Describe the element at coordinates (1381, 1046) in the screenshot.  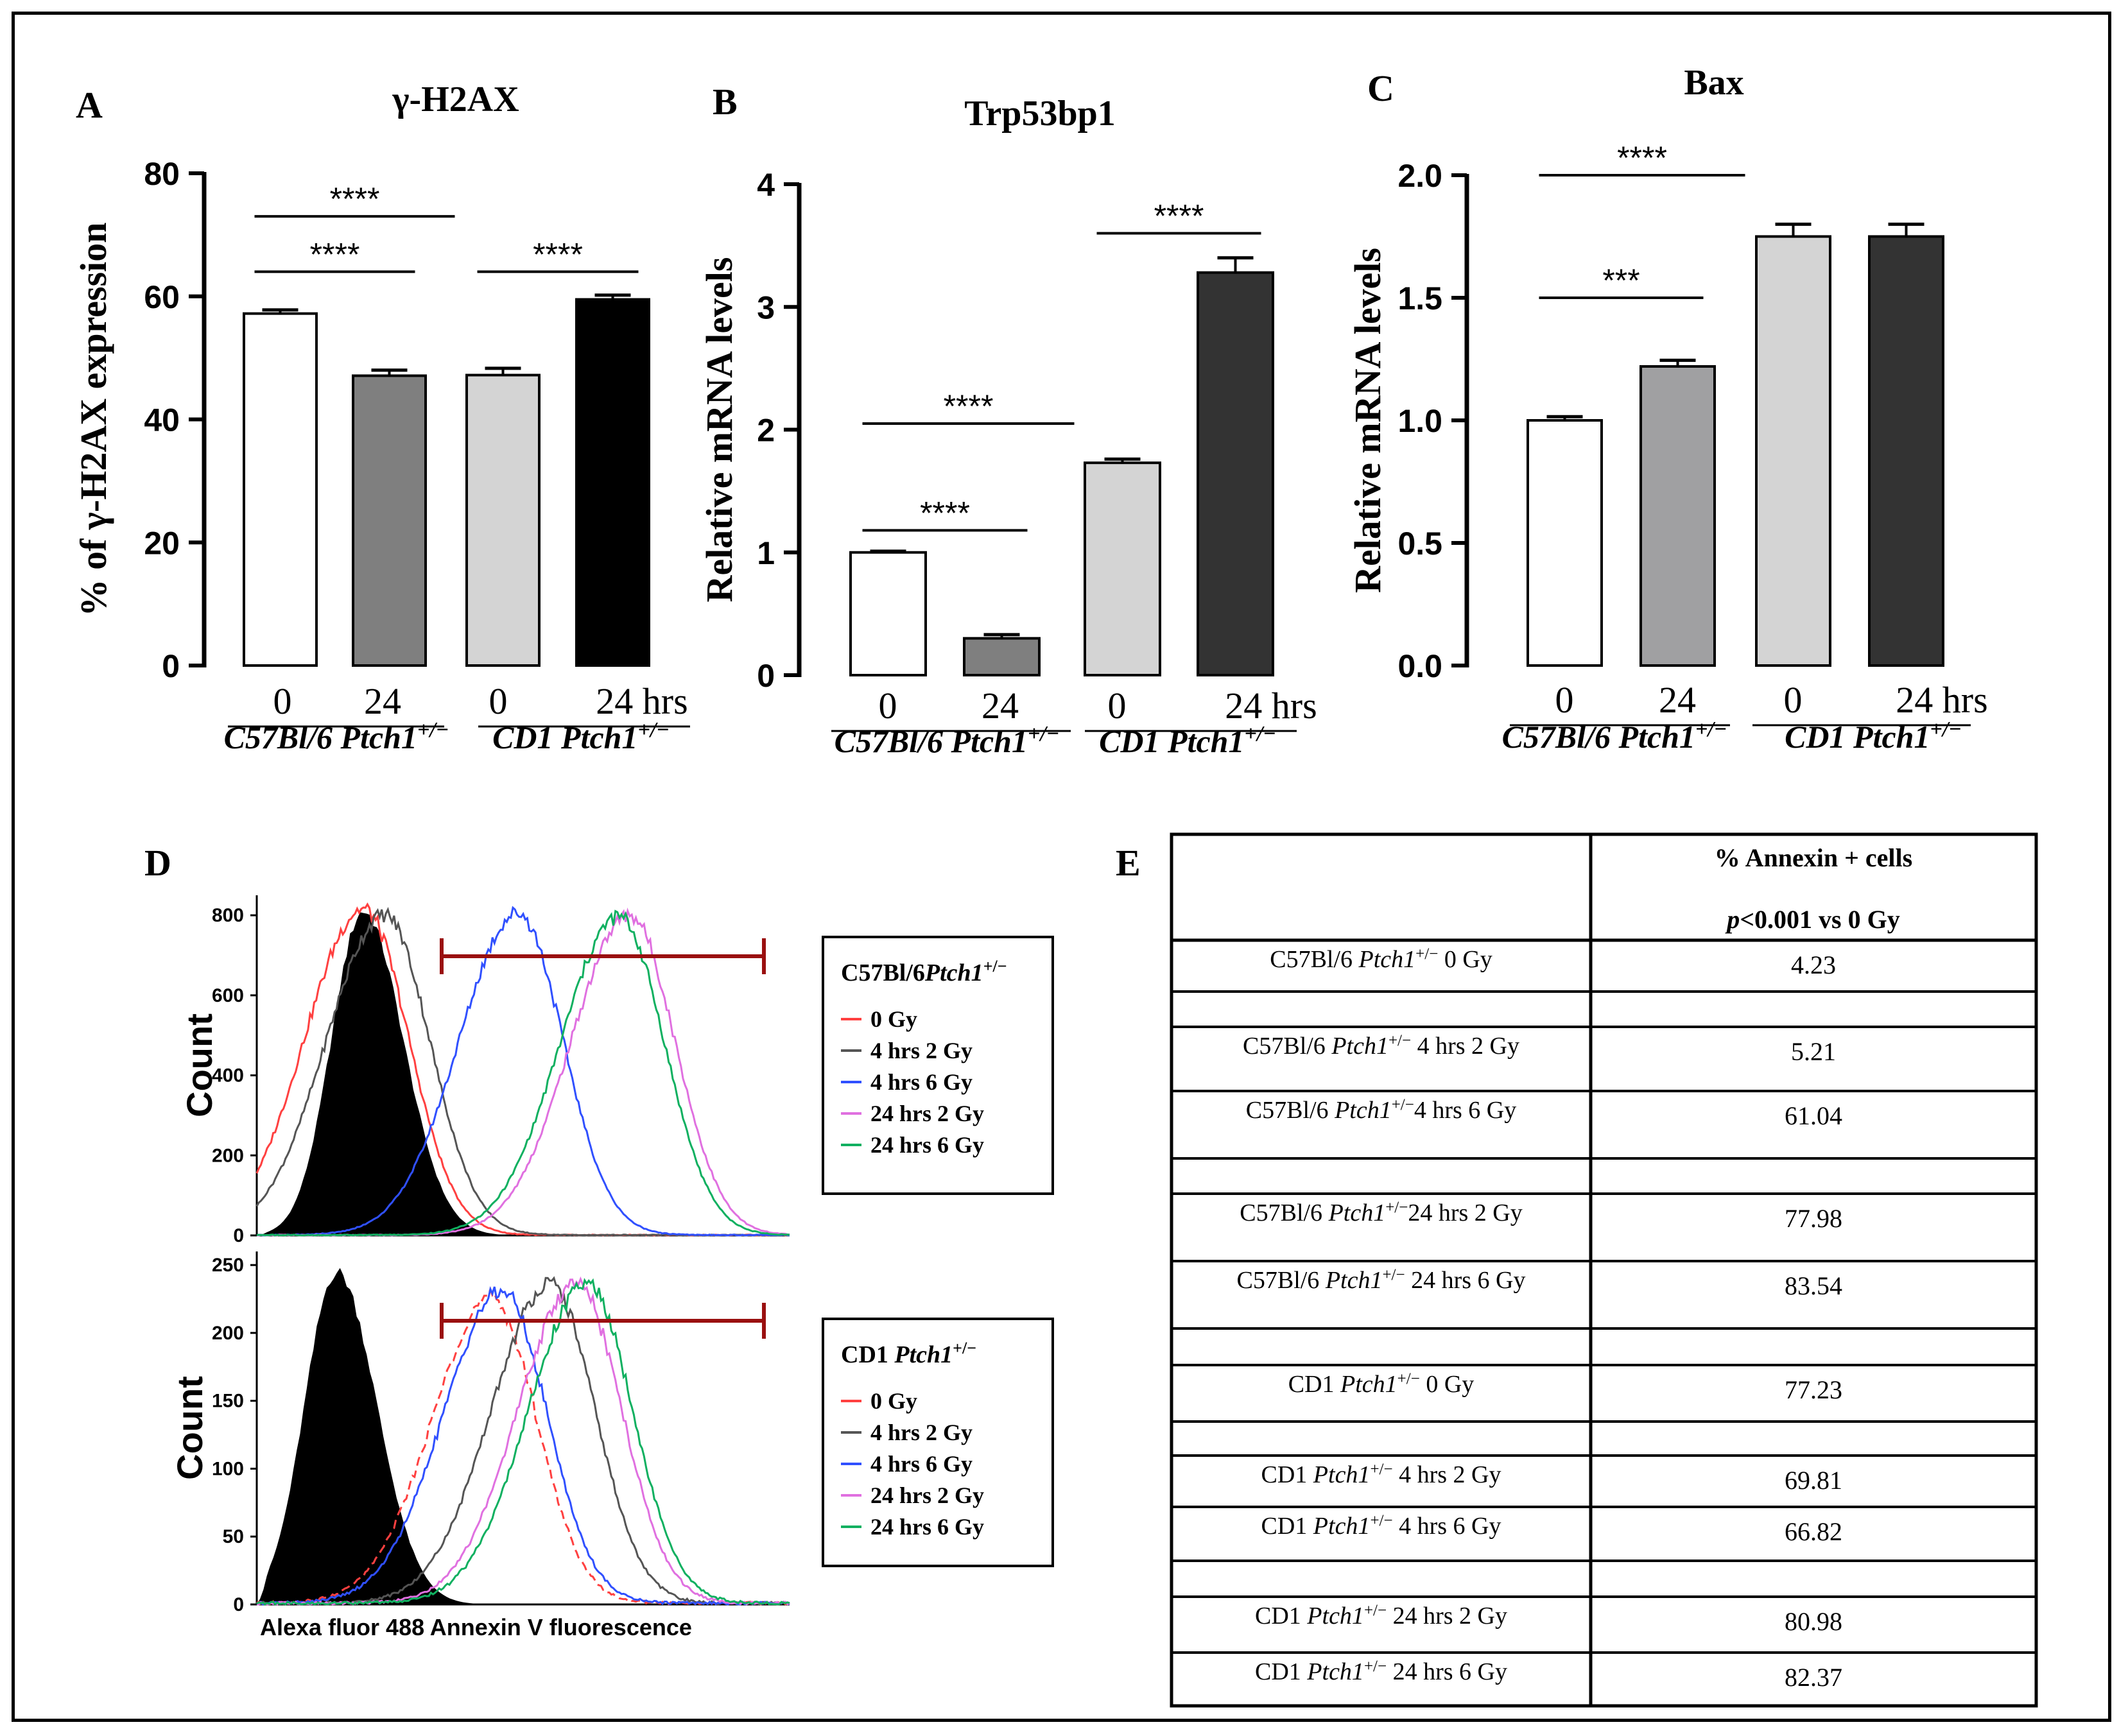
I see `table-row-label: C57Bl/6 Ptch1+/− 4 hrs 2 Gy` at that location.